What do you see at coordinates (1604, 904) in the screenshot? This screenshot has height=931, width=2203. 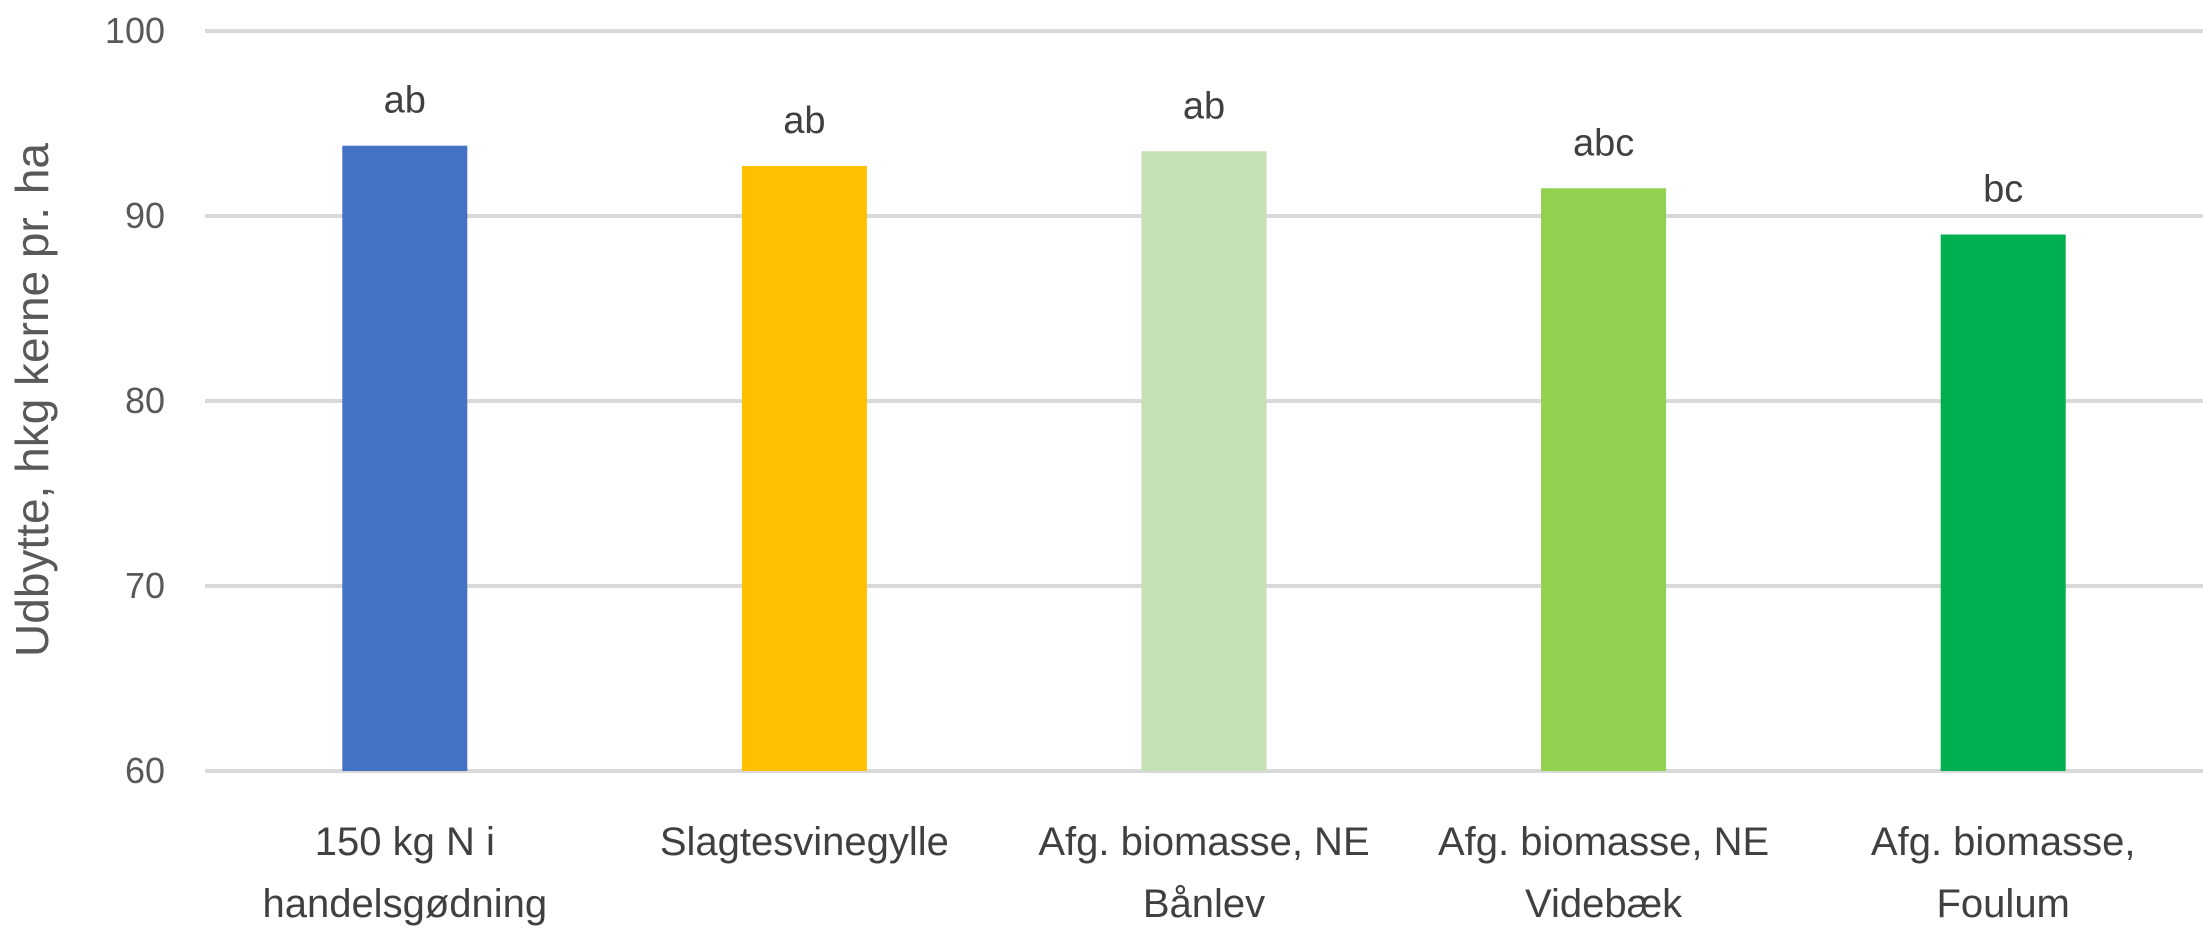 I see `category-label: Videbæk` at bounding box center [1604, 904].